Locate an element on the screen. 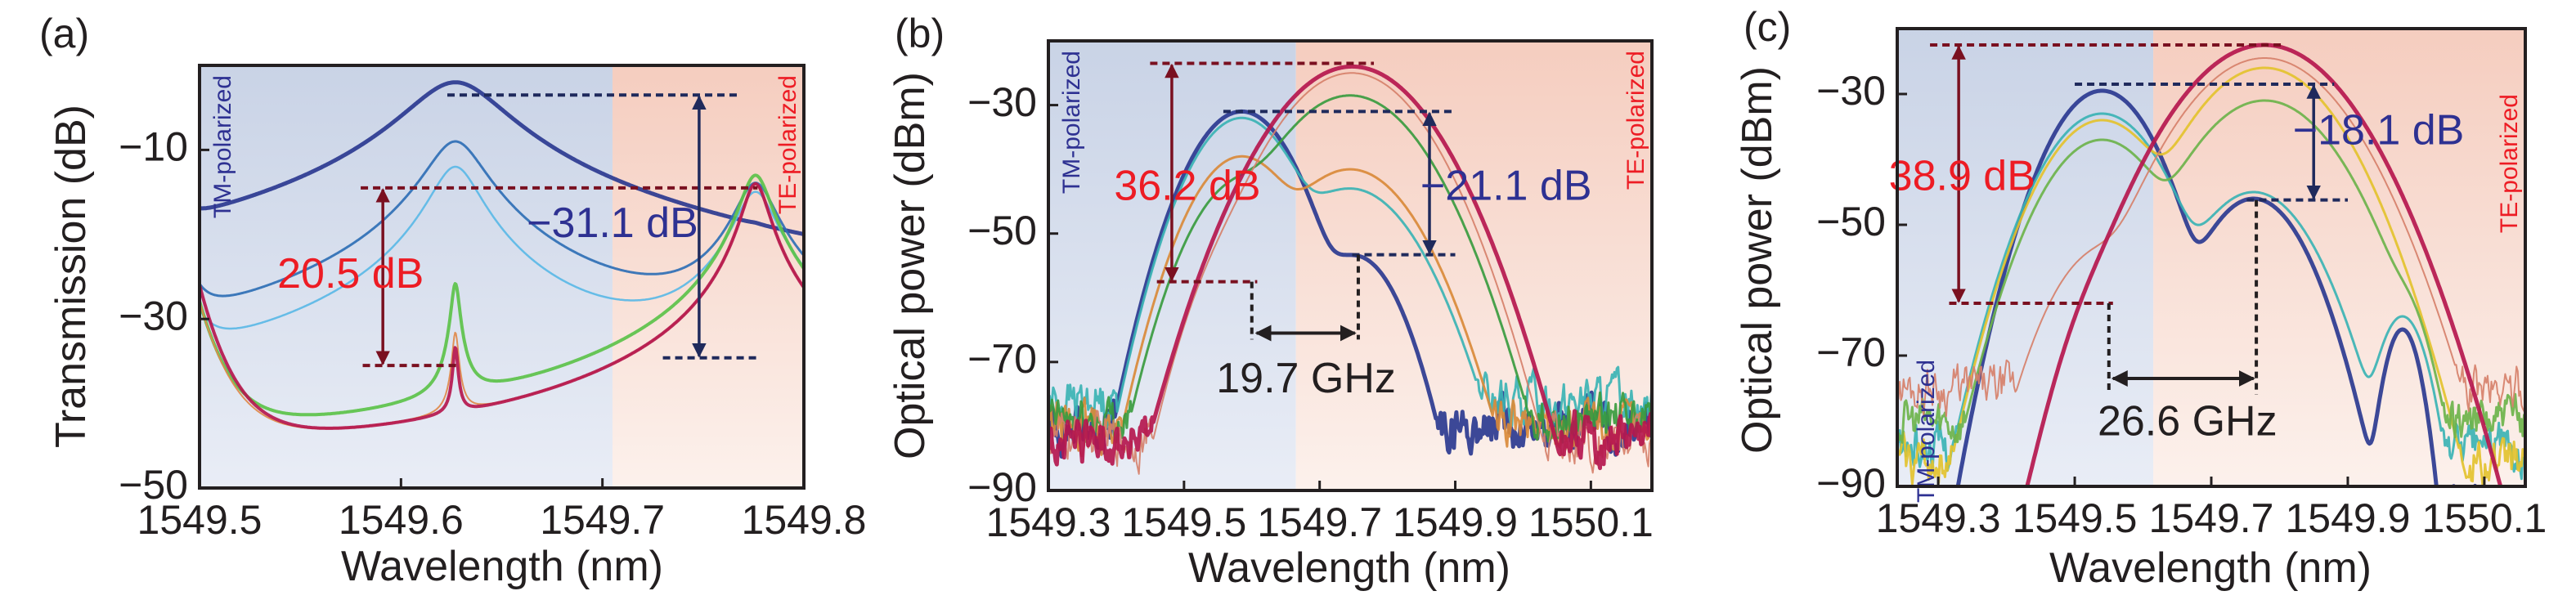  annotation-label: −18.1 dB is located at coordinates (2379, 130).